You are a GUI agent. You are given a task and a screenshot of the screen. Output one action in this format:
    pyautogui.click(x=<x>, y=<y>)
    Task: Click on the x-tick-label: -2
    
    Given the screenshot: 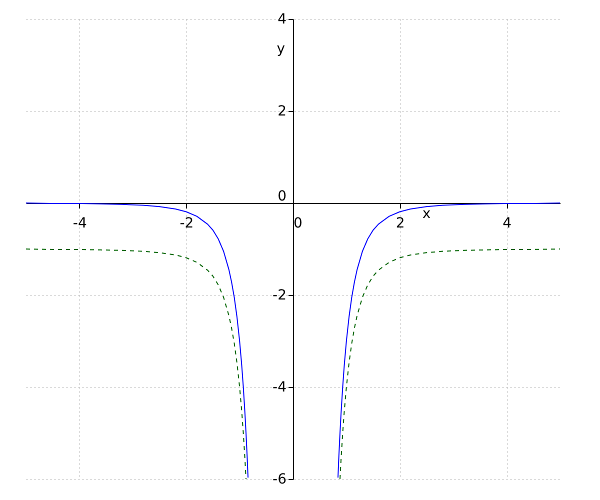 What is the action you would take?
    pyautogui.click(x=187, y=224)
    